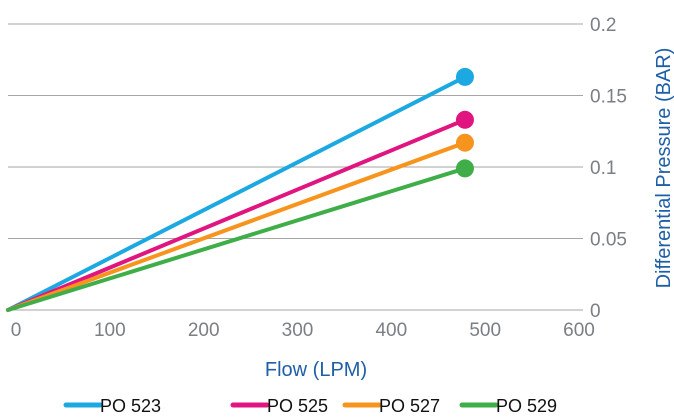  I want to click on y-tick-label: 0.2, so click(603, 25).